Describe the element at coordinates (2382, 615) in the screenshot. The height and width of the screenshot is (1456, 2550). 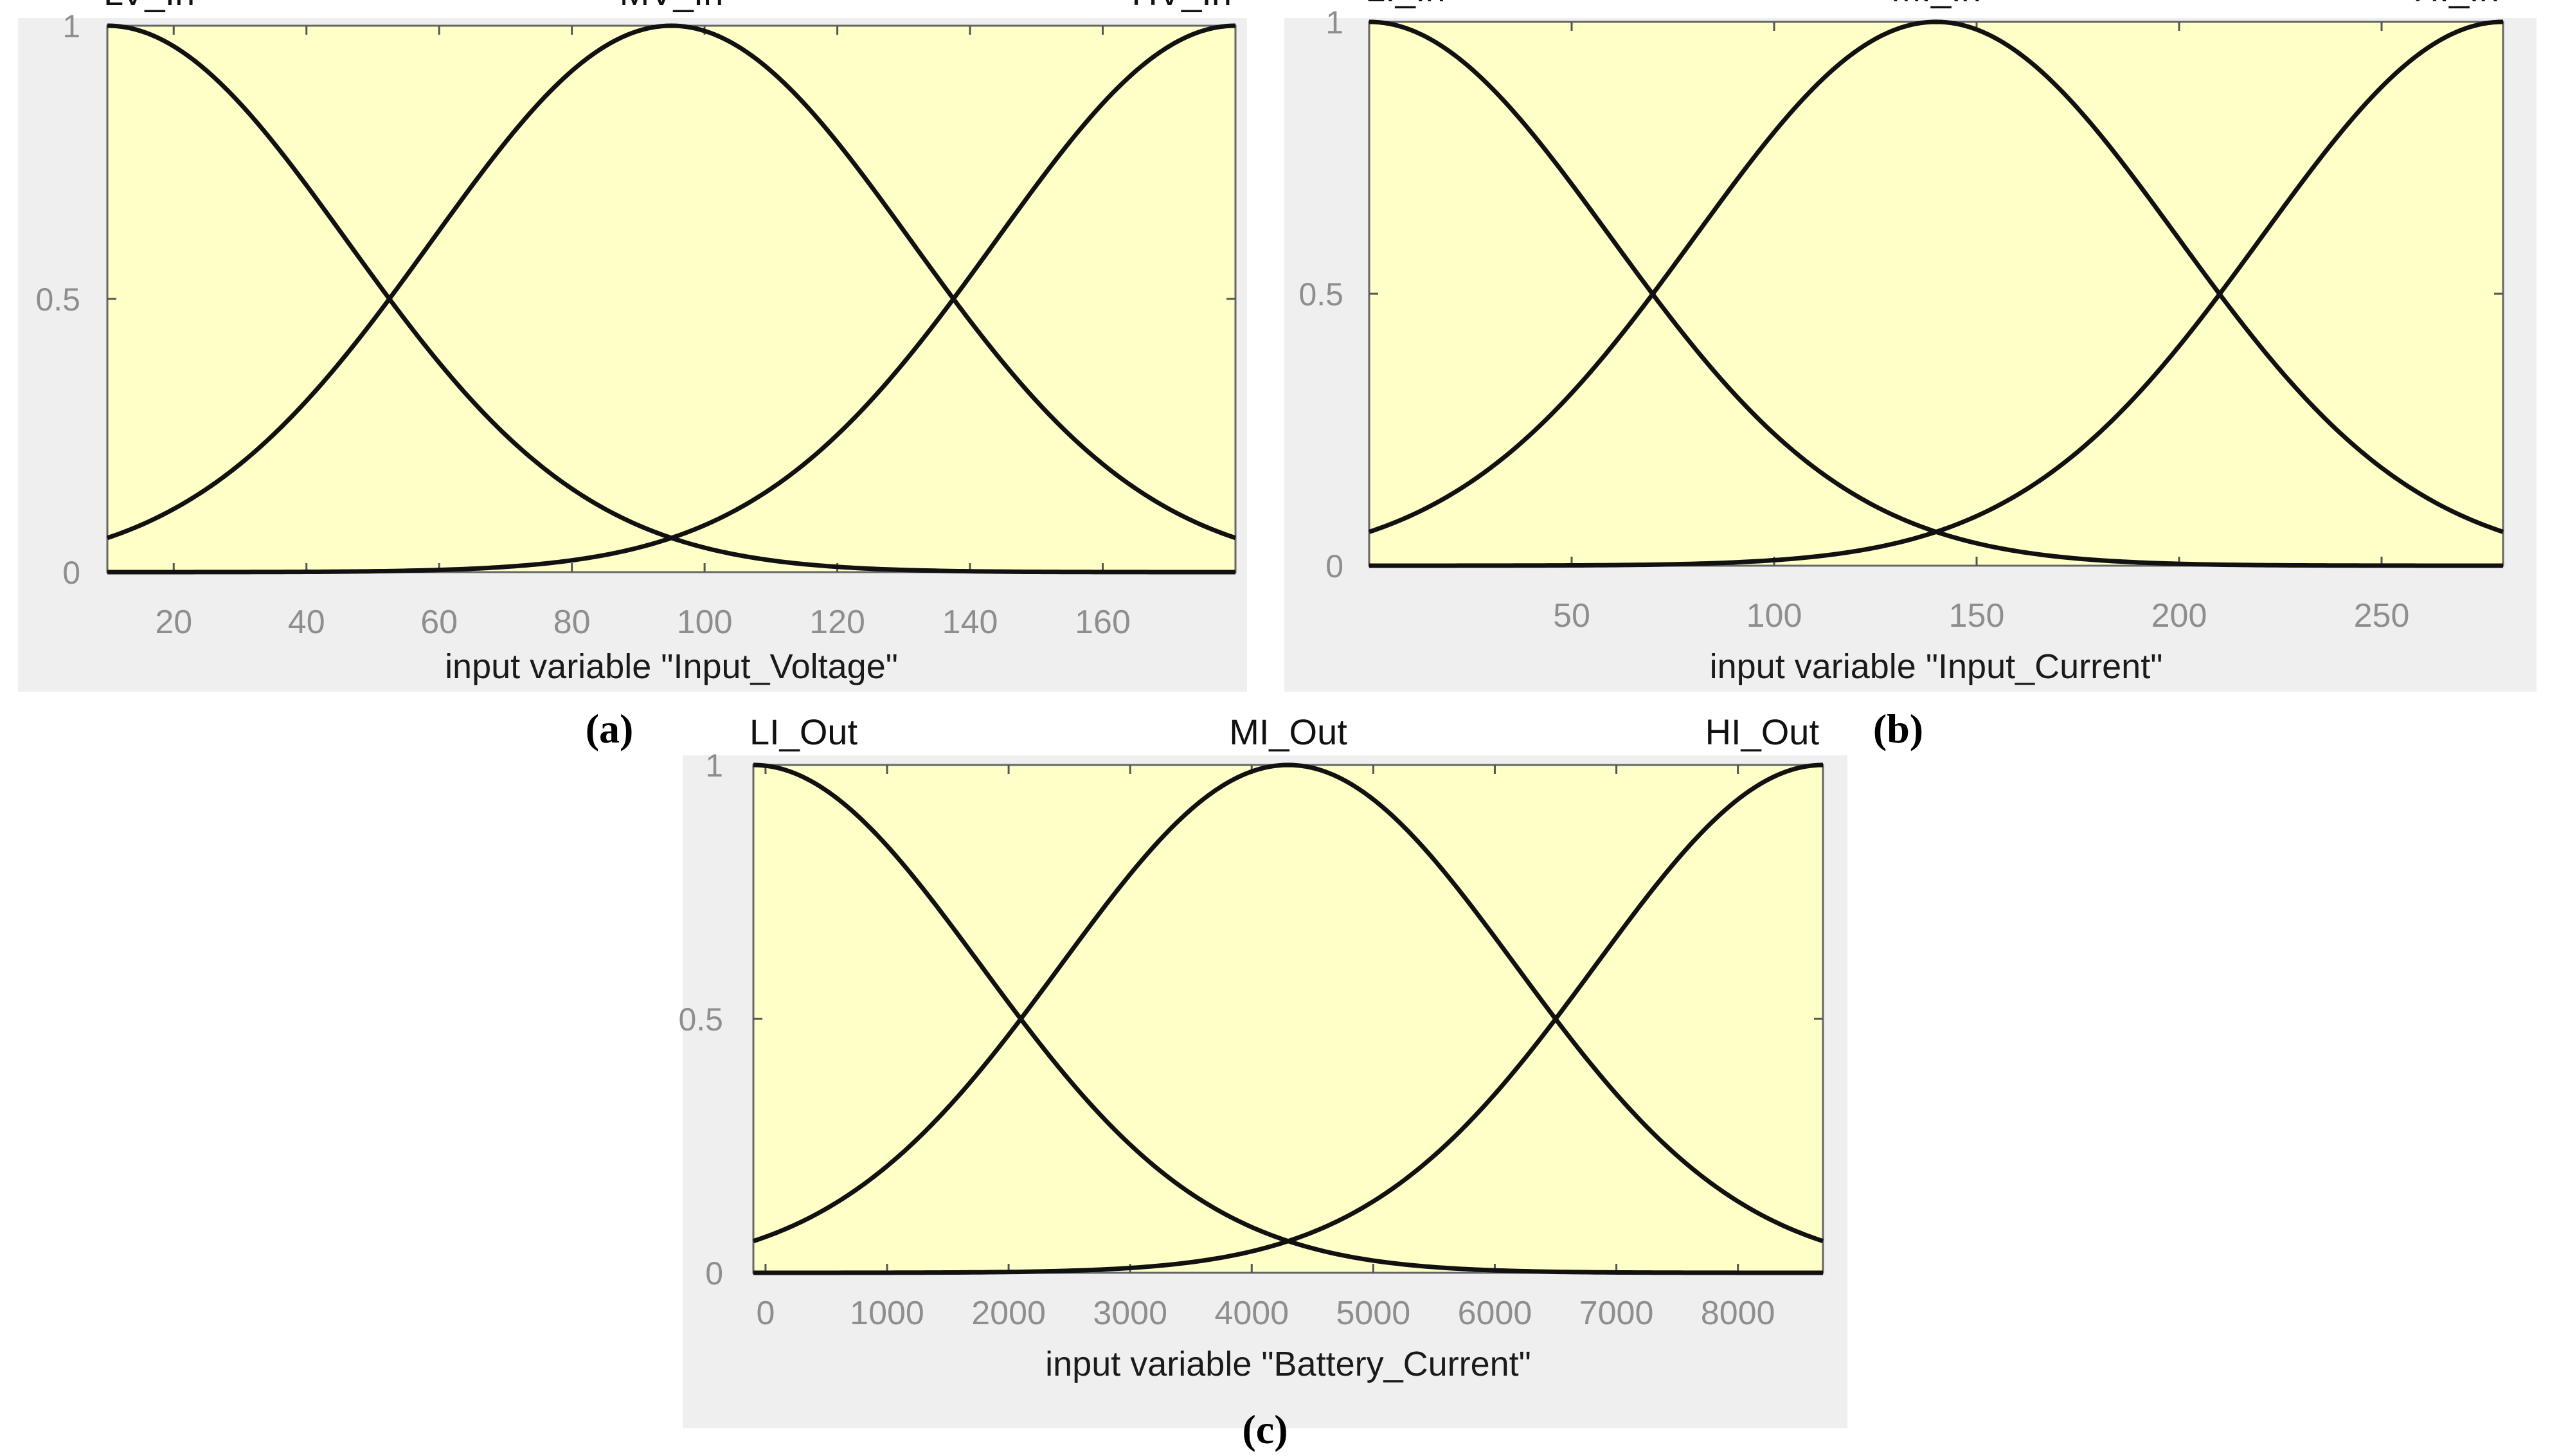
I see `x-tick-label: 250` at that location.